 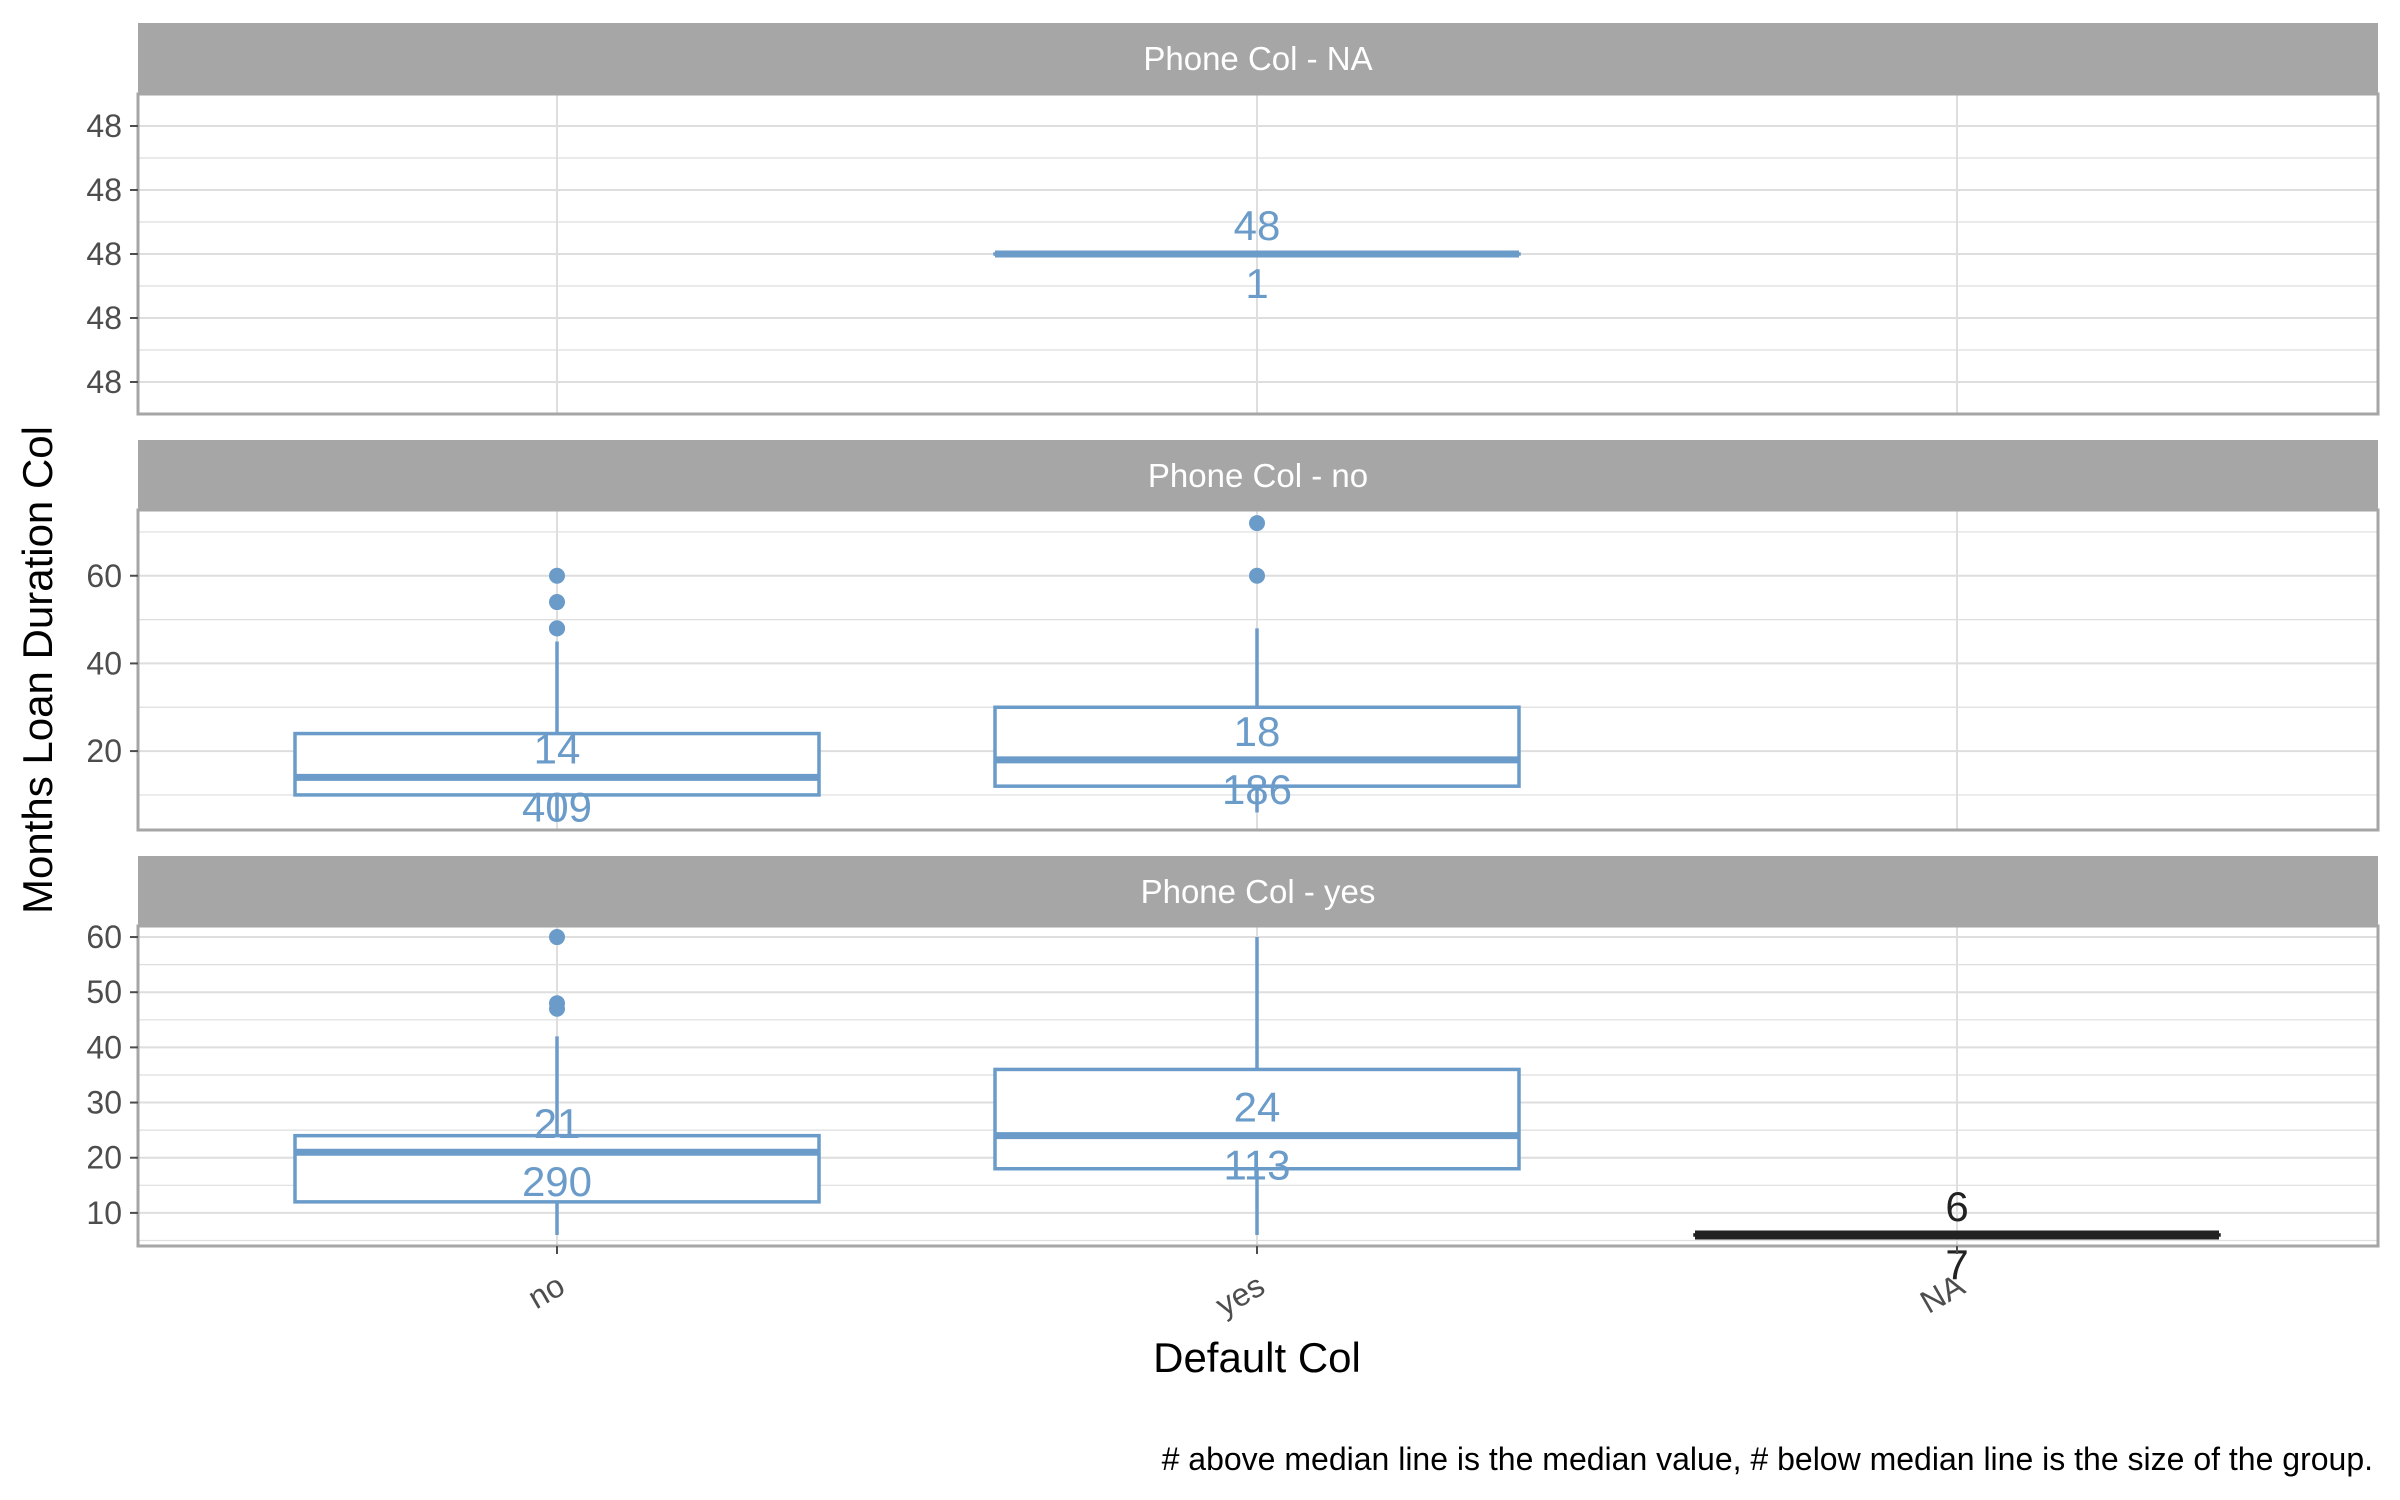 What do you see at coordinates (104, 1213) in the screenshot?
I see `y-tick-label: 10` at bounding box center [104, 1213].